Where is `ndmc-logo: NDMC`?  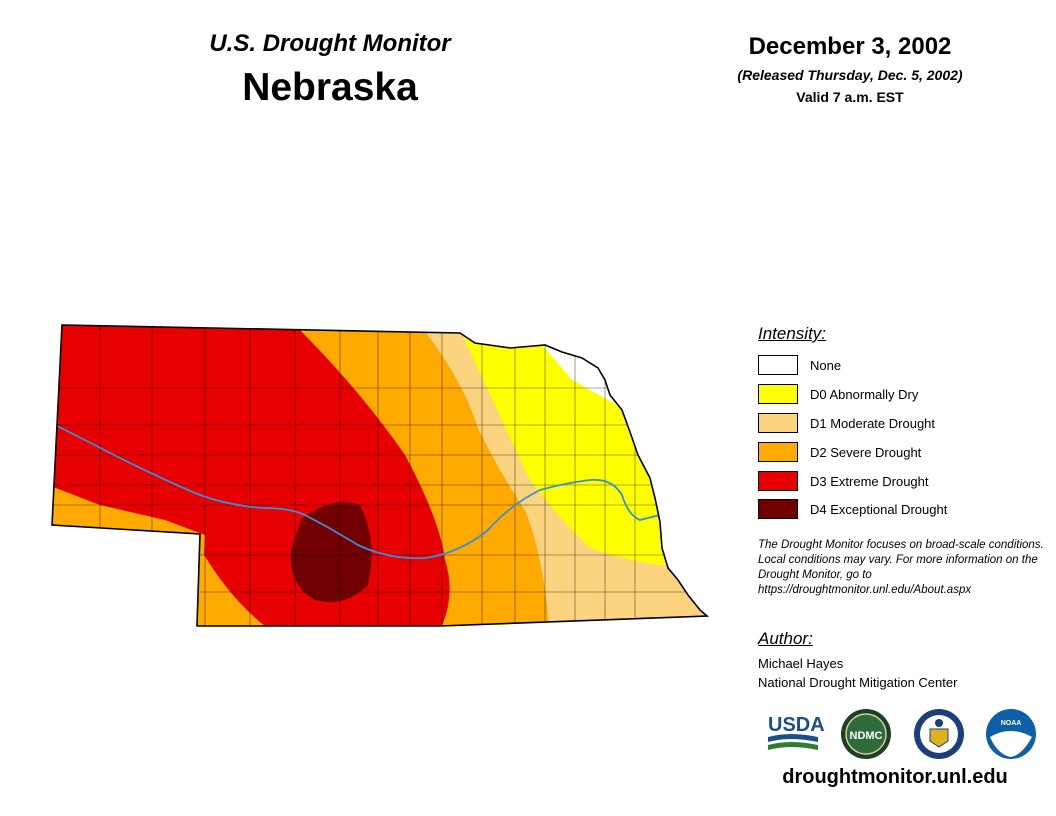 ndmc-logo: NDMC is located at coordinates (866, 734).